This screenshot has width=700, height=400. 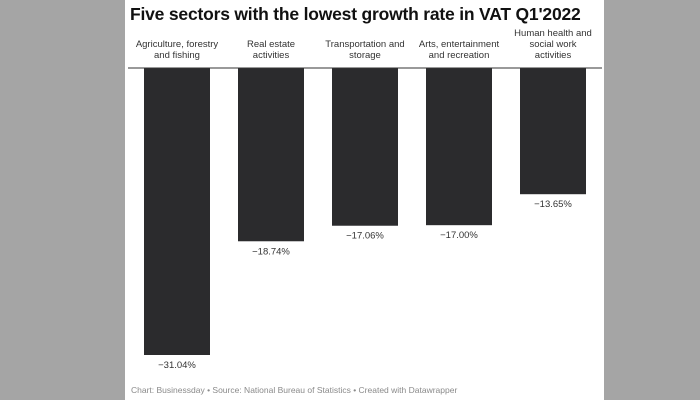 I want to click on value-label: −17.06%, so click(x=365, y=236).